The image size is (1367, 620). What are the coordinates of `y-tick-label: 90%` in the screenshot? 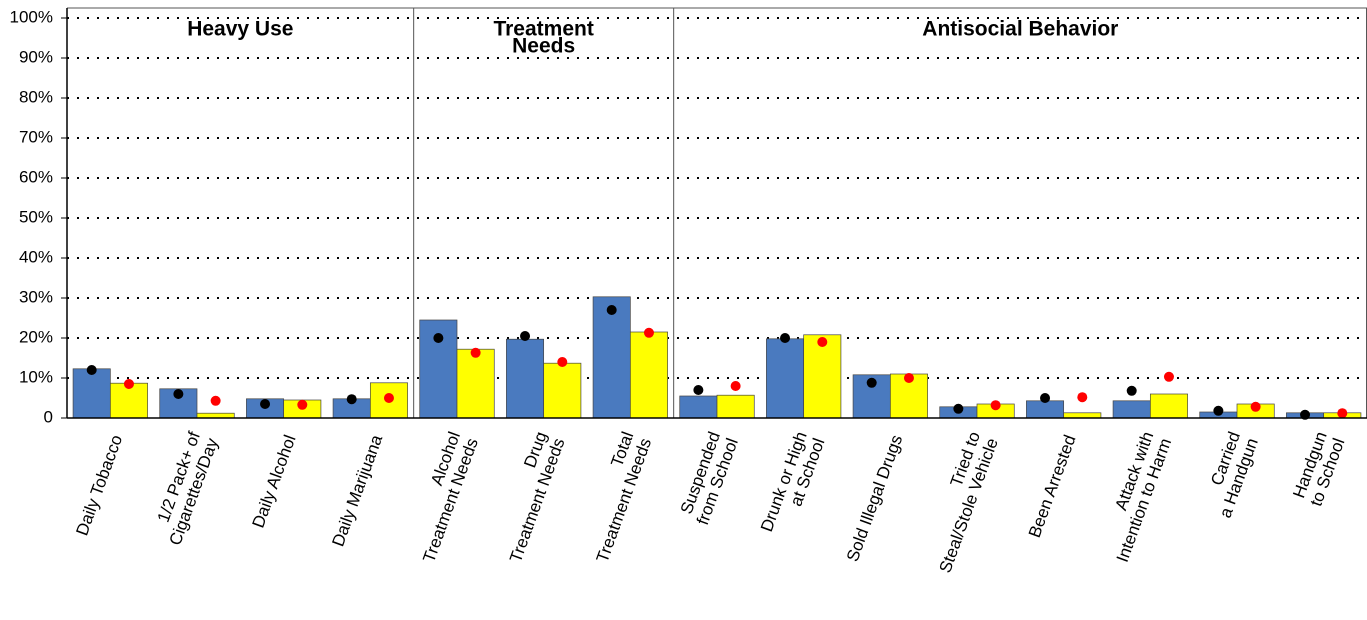 It's located at (36, 56).